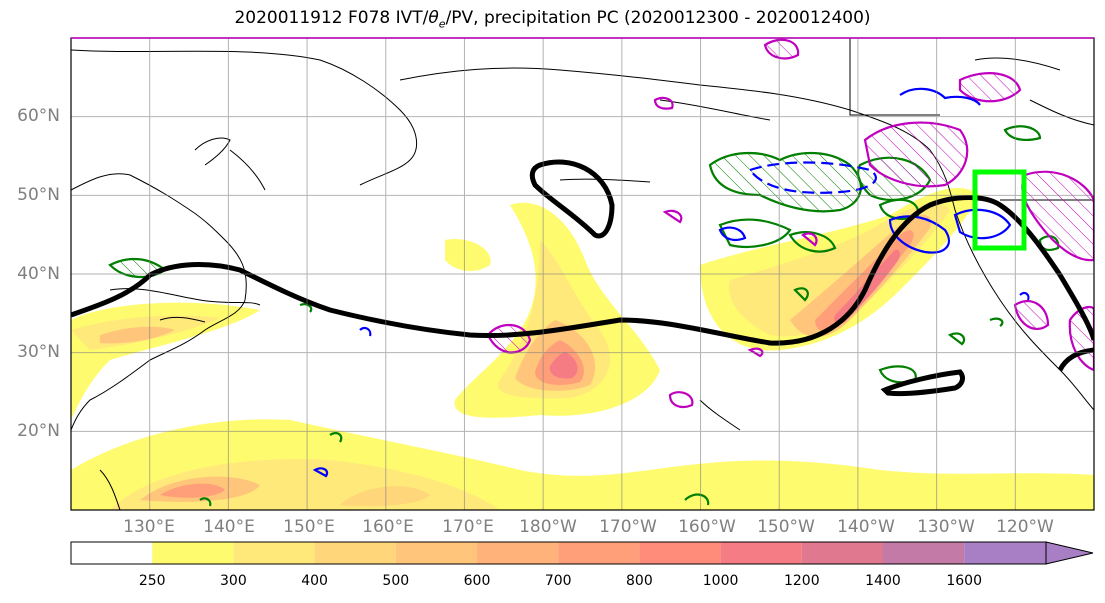  Describe the element at coordinates (38, 352) in the screenshot. I see `lat-label-30n: 30°N` at that location.